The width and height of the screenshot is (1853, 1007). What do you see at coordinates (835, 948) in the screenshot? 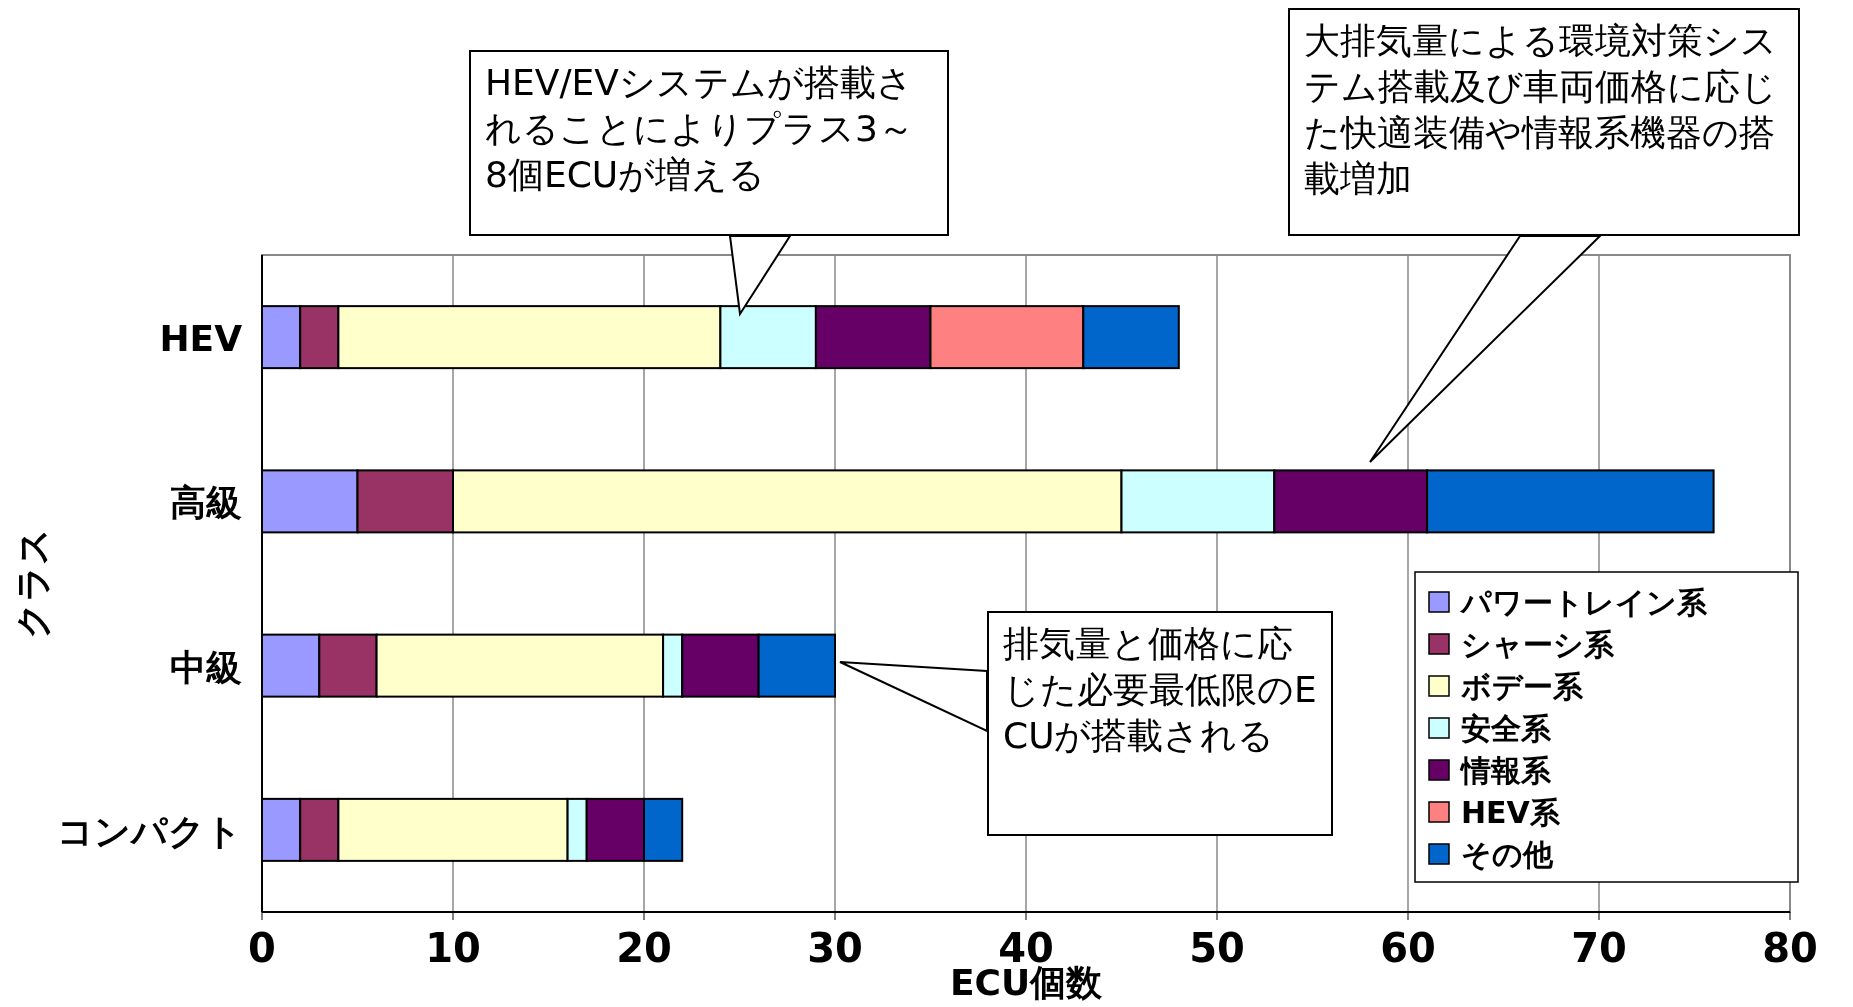
I see `x-tick-label: 30` at bounding box center [835, 948].